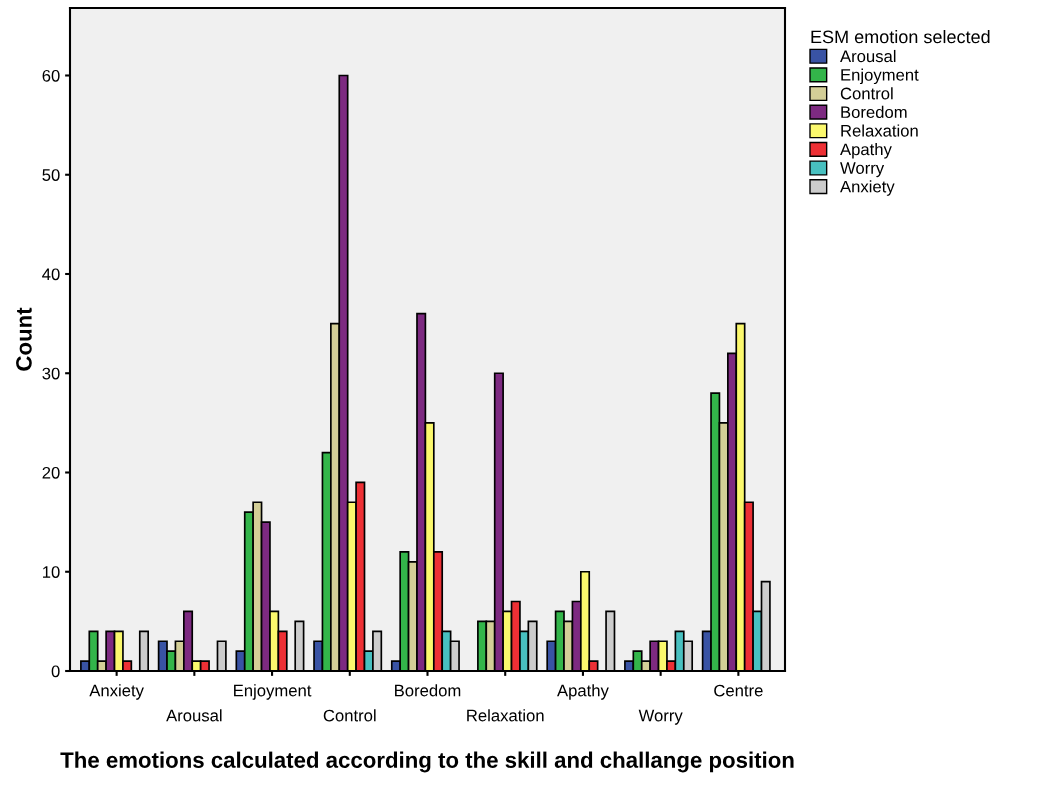 This screenshot has height=789, width=1060. I want to click on y-tick-label: 30, so click(51, 373).